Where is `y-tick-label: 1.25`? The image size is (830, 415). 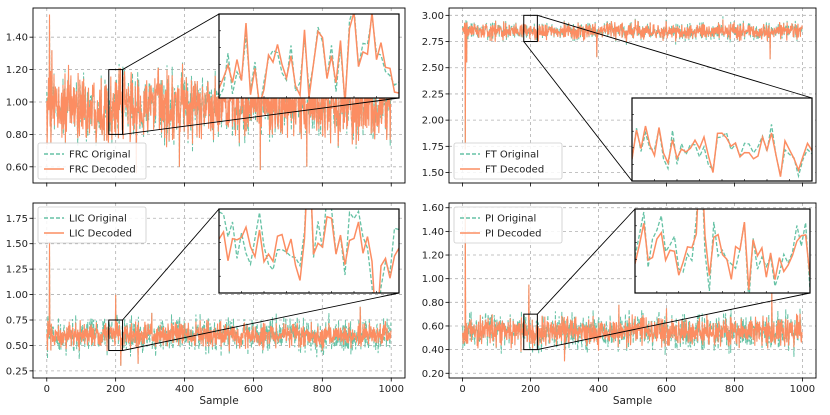
y-tick-label: 1.25 is located at coordinates (17, 270).